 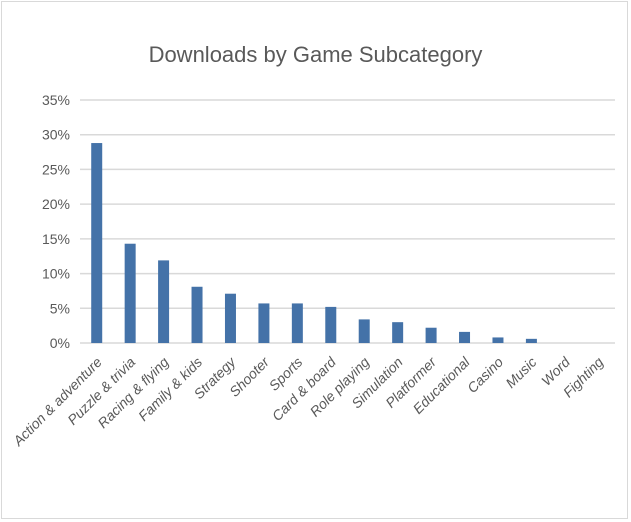 I want to click on y-tick-label: 35%, so click(x=56, y=100).